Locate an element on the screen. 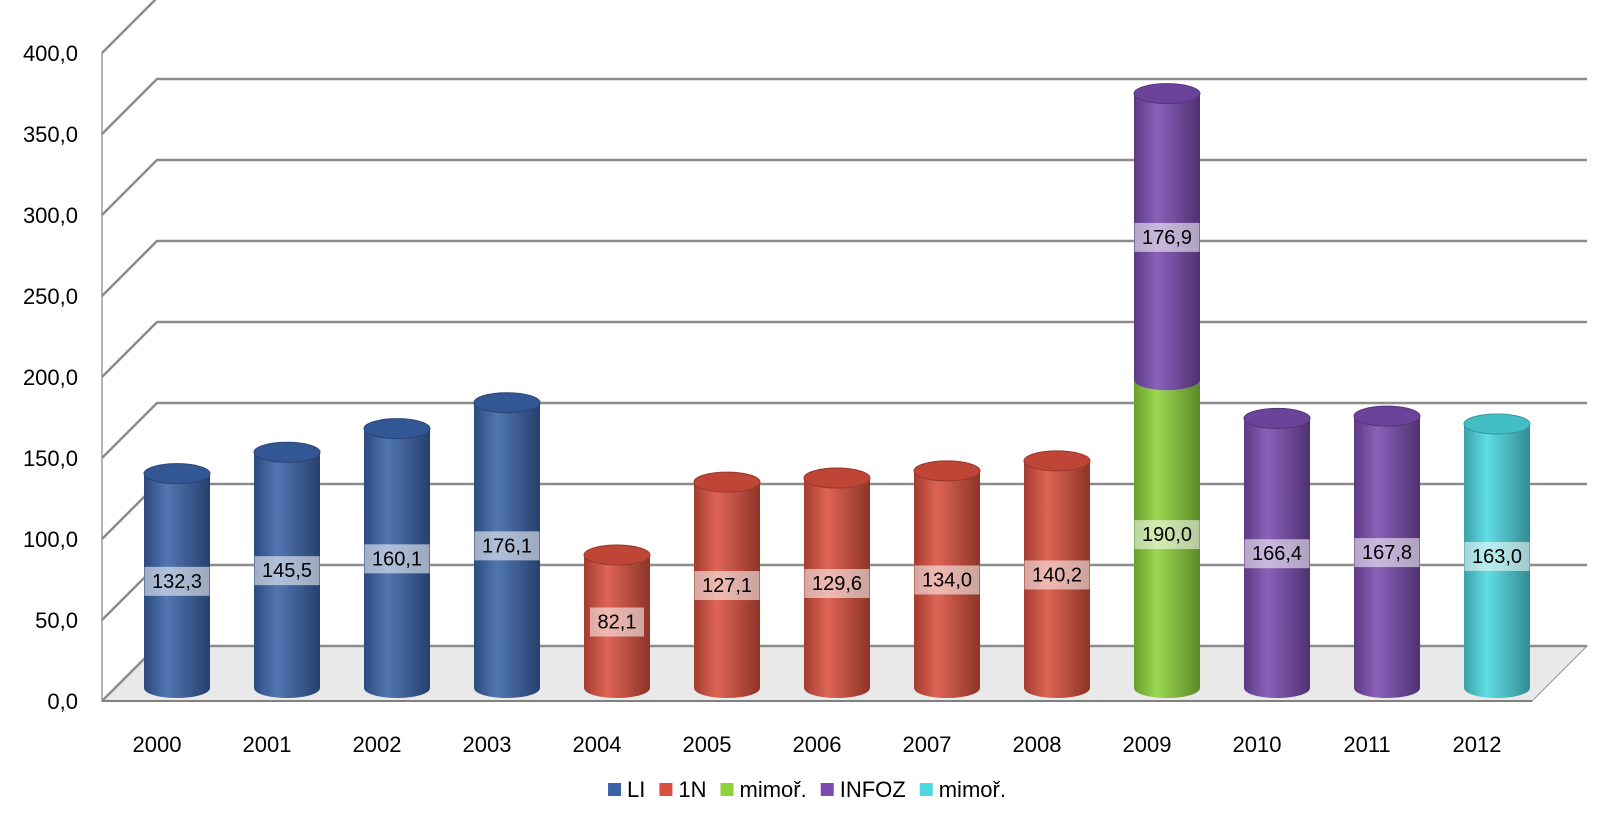 The height and width of the screenshot is (825, 1614). data-label-text: 163,0 is located at coordinates (1497, 557).